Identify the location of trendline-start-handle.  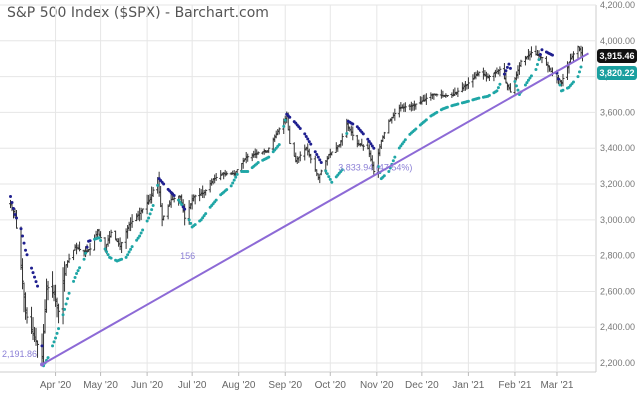
(42, 364).